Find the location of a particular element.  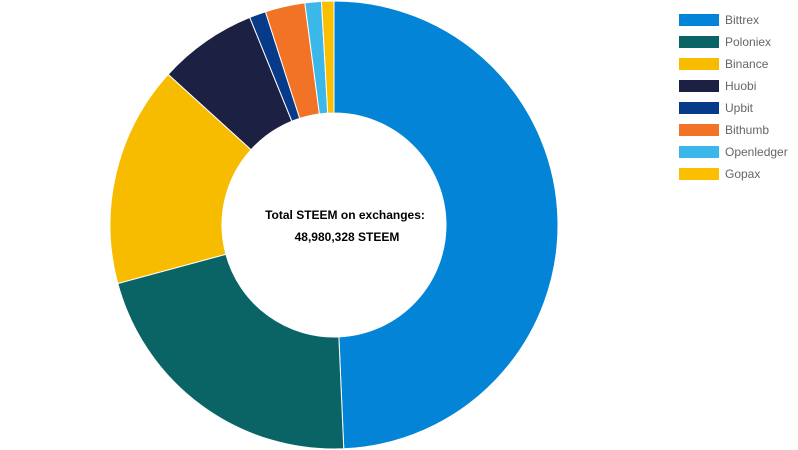

legend-label: Huobi is located at coordinates (741, 86).